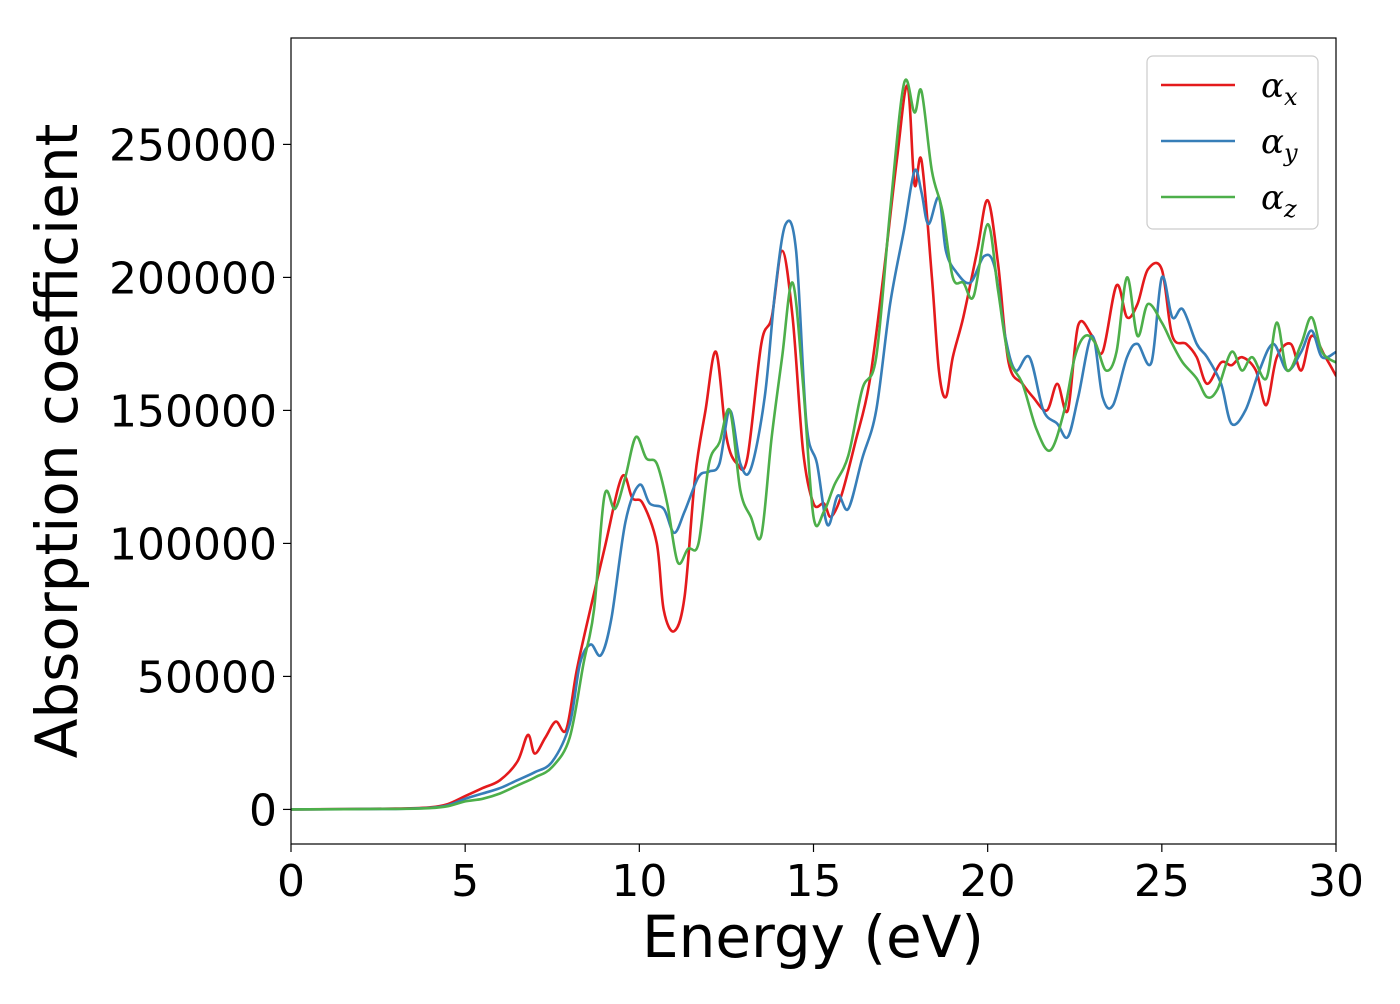 The width and height of the screenshot is (1400, 1004). I want to click on x-tick-label: 0, so click(291, 881).